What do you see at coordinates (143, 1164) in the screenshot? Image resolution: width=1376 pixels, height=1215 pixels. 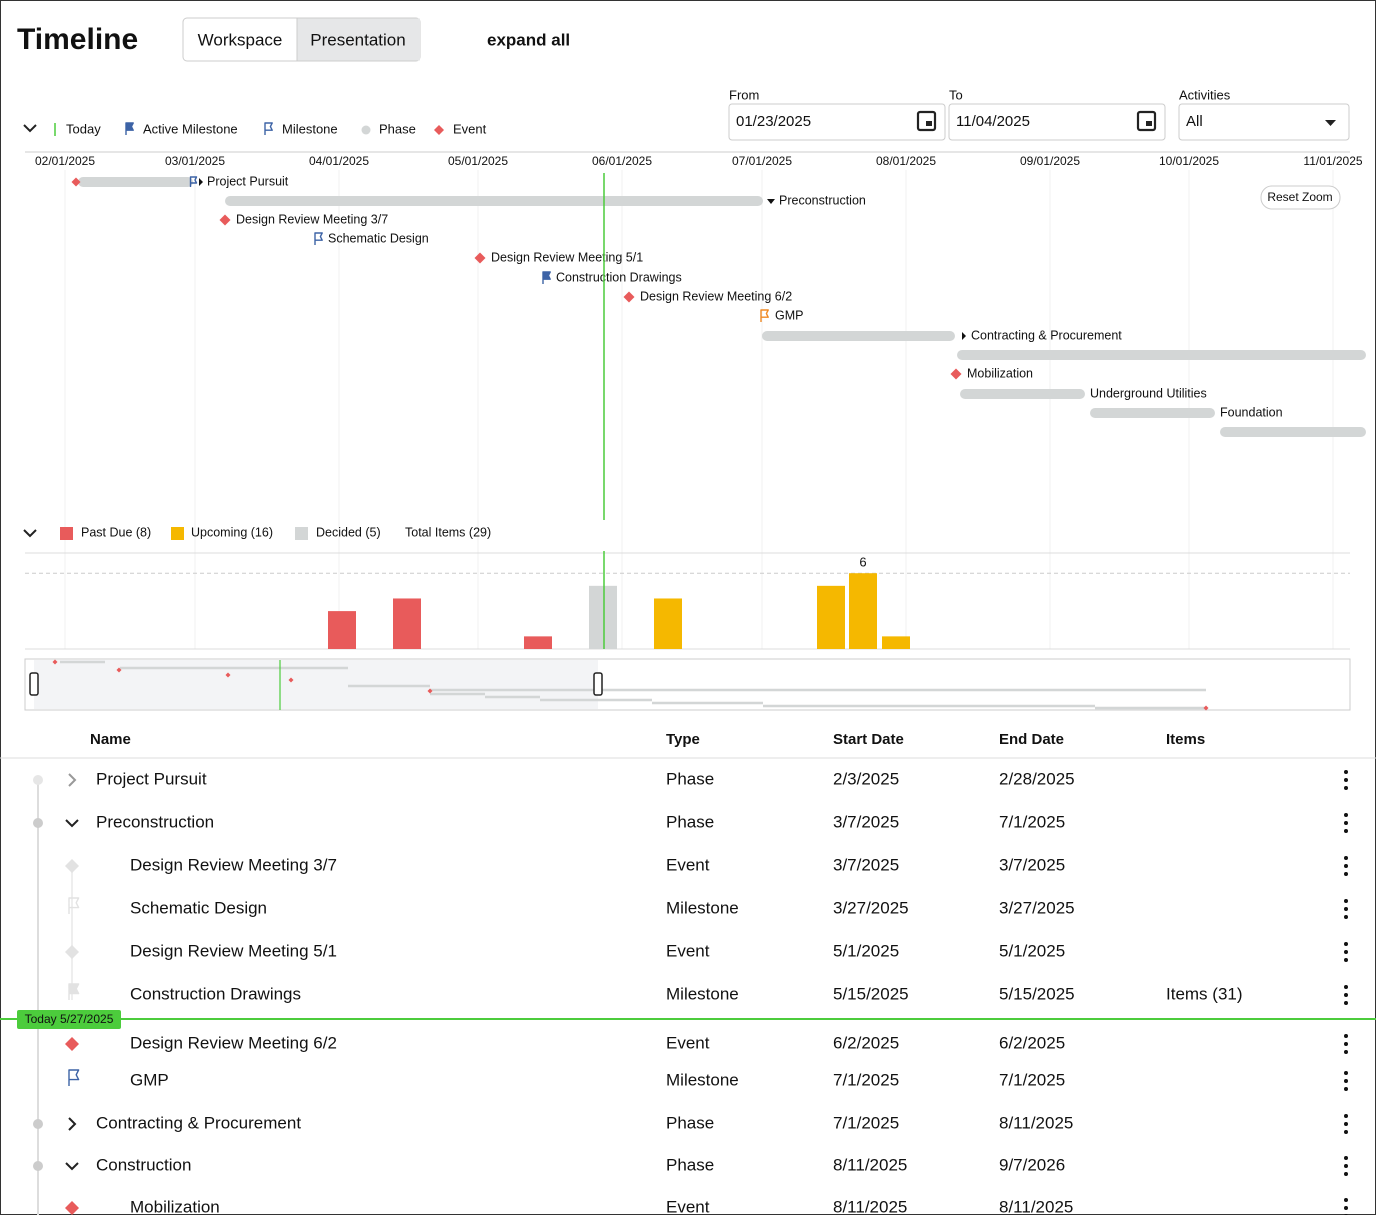 I see `cell: Construction` at bounding box center [143, 1164].